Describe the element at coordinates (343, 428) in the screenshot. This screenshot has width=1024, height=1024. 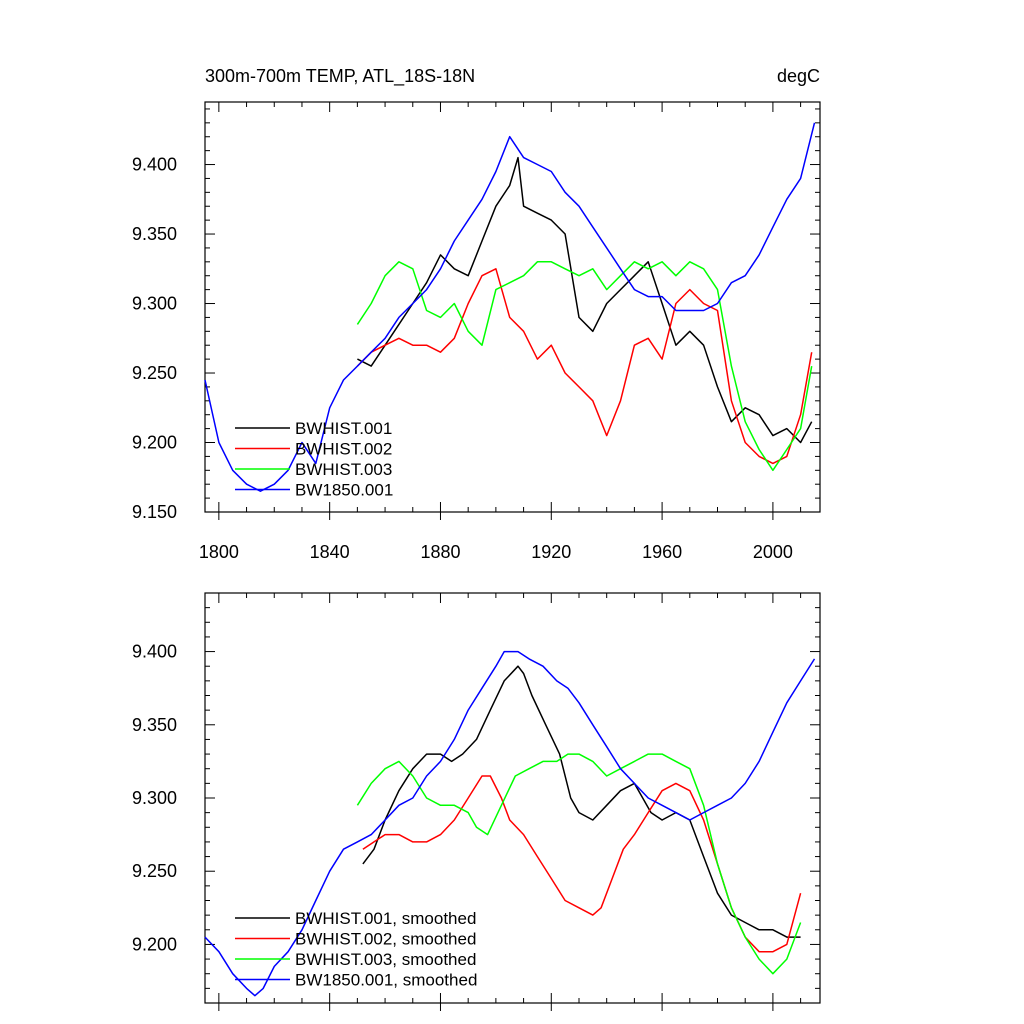
I see `legend-label: BWHIST.001` at that location.